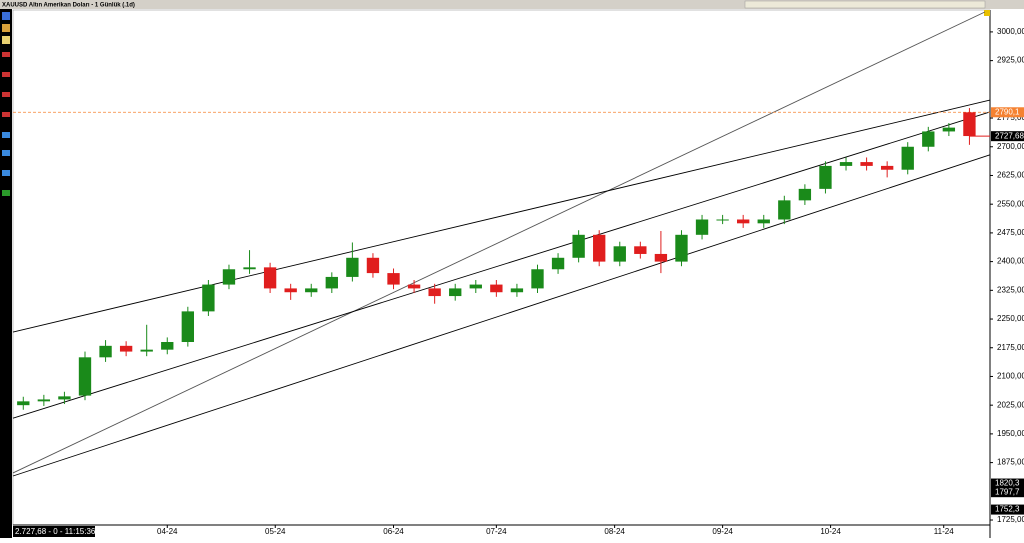 The height and width of the screenshot is (543, 1024). Describe the element at coordinates (865, 4) in the screenshot. I see `toolbar-fields` at that location.